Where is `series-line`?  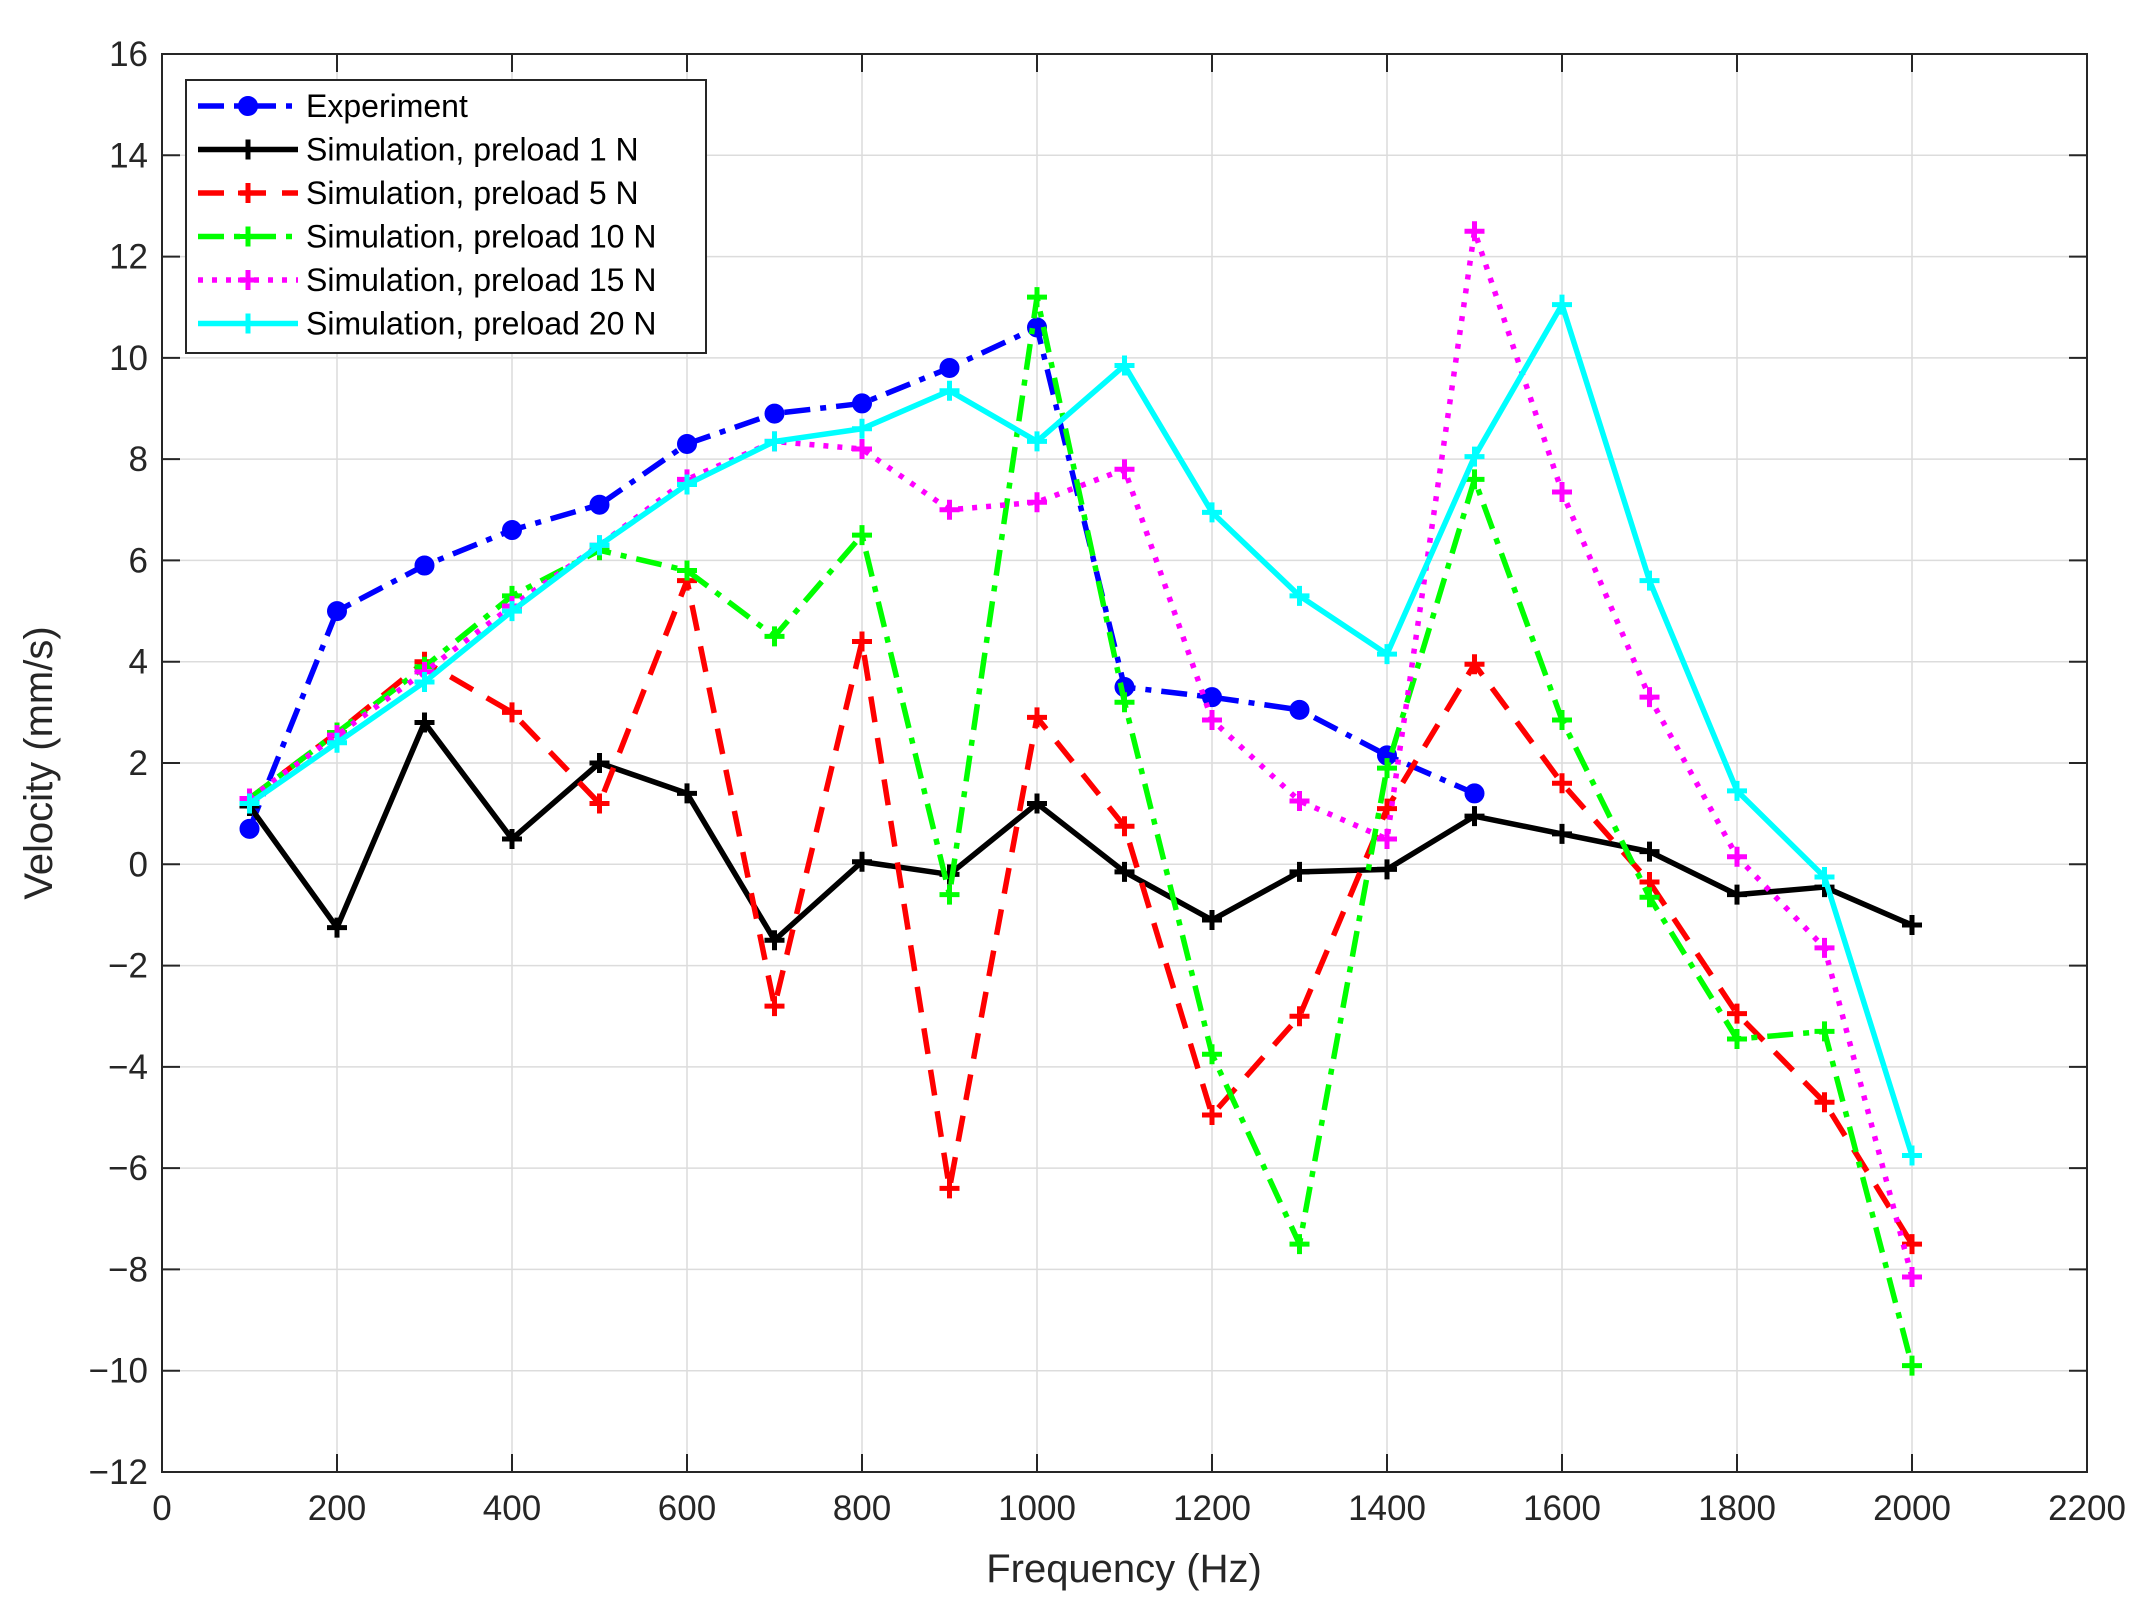 series-line is located at coordinates (1080, 831).